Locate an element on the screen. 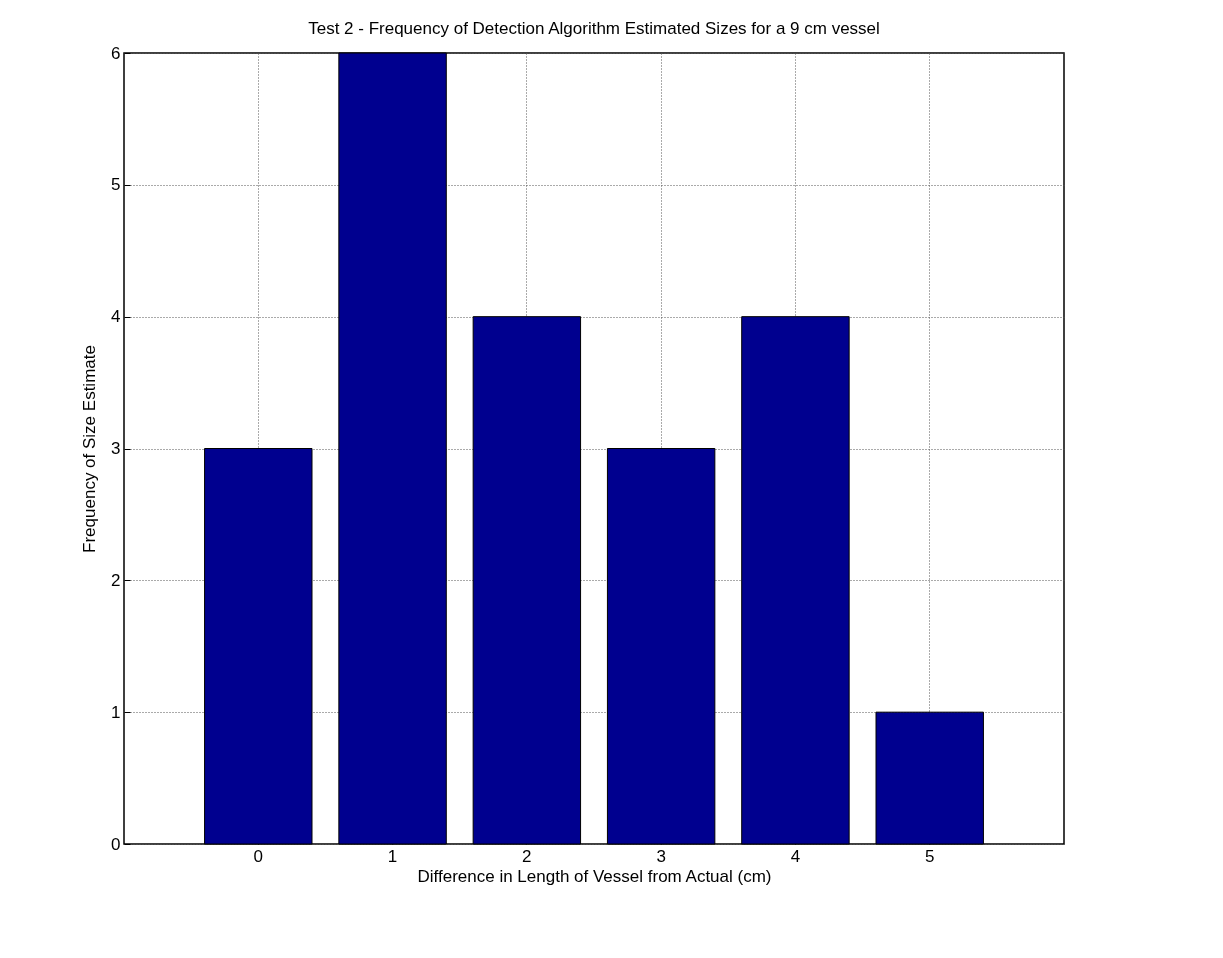  x-tick-label: 0 is located at coordinates (258, 856).